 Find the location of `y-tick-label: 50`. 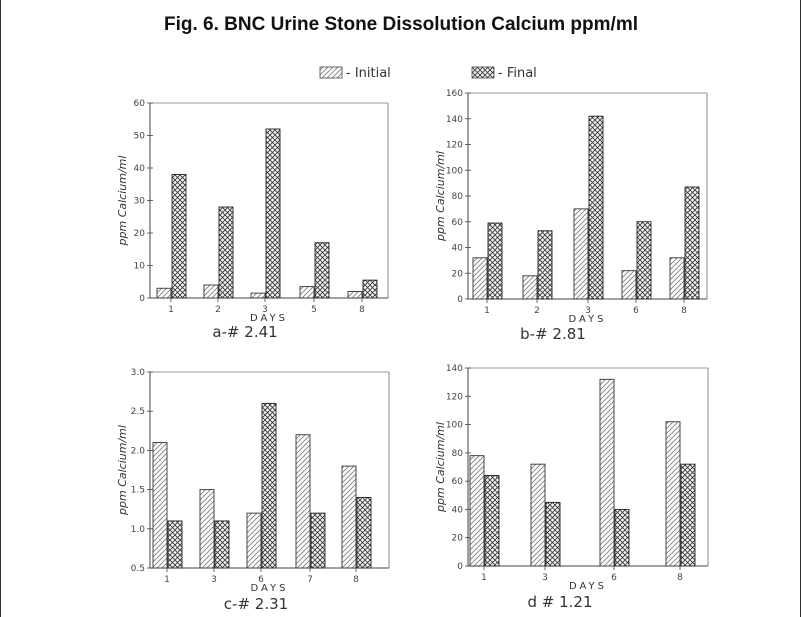

y-tick-label: 50 is located at coordinates (140, 137).